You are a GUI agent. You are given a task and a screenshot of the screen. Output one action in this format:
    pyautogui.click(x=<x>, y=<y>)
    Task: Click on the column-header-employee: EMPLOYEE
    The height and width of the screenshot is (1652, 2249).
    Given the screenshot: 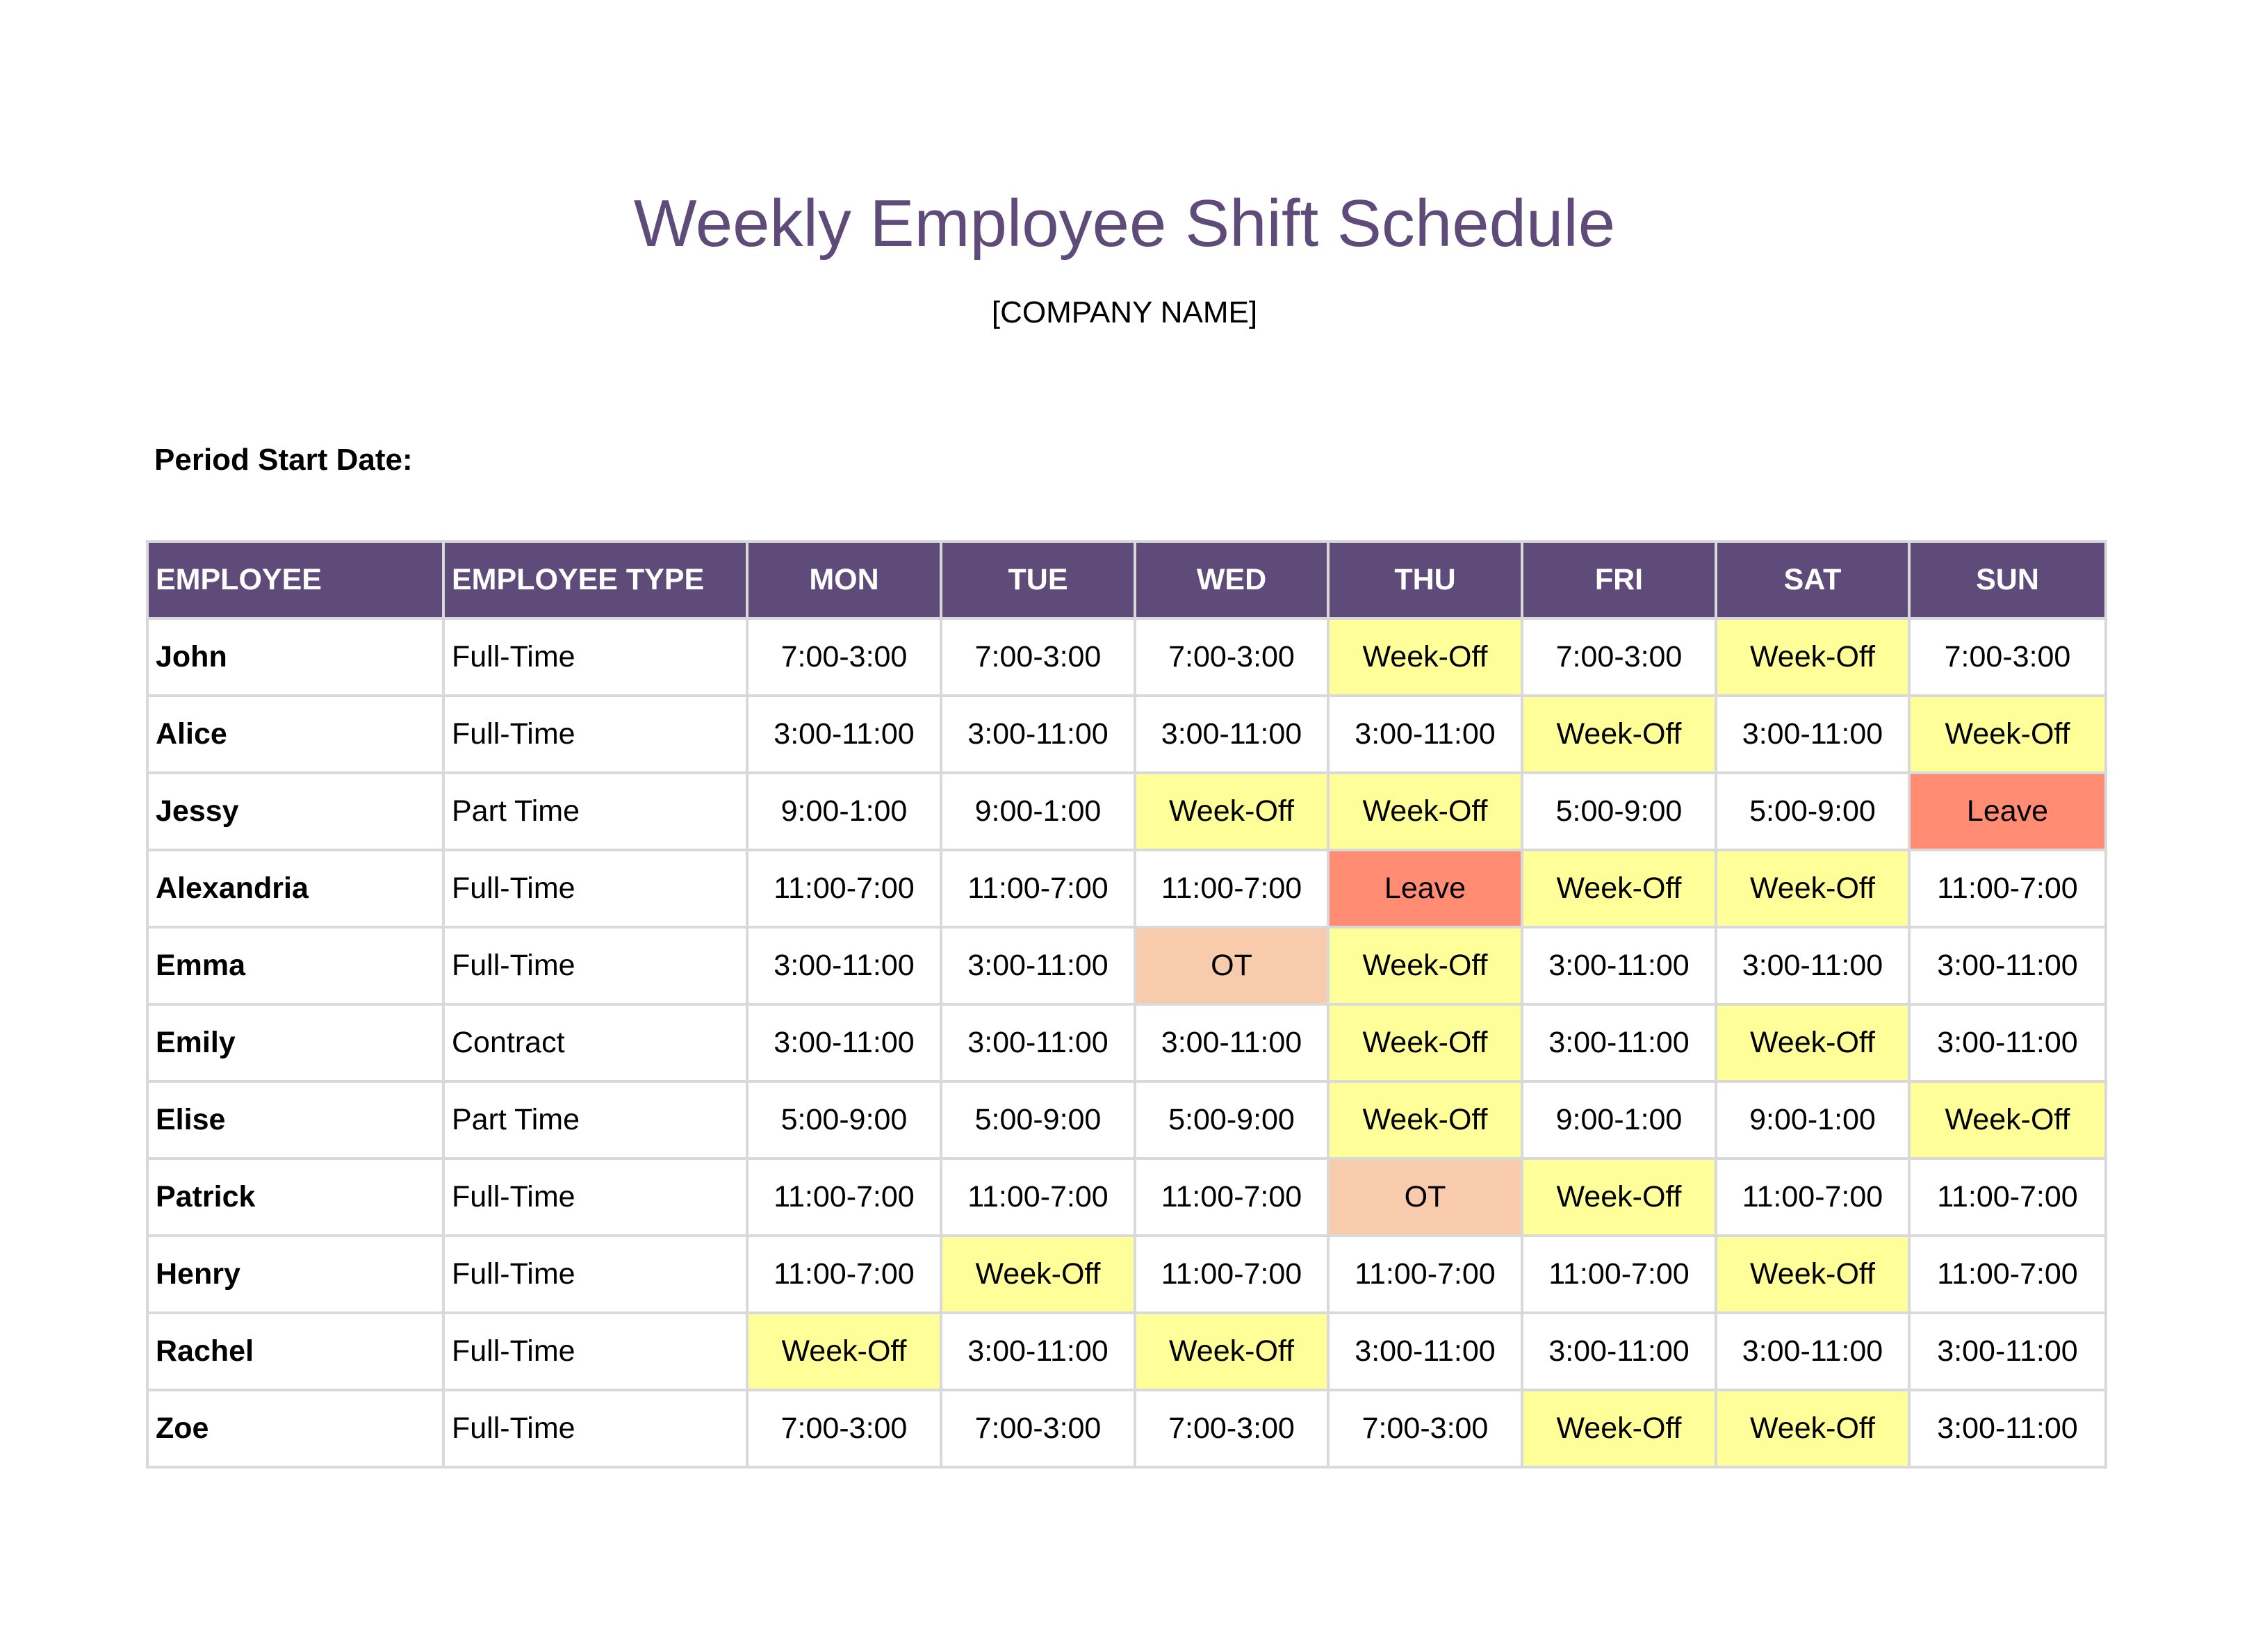 What is the action you would take?
    pyautogui.click(x=295, y=580)
    